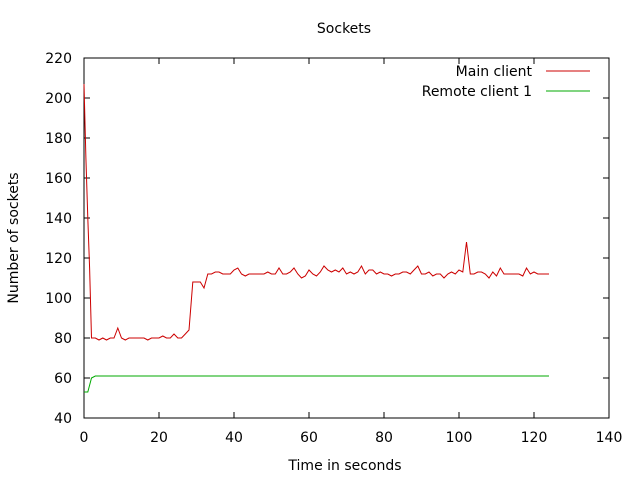 The image size is (640, 480). Describe the element at coordinates (14, 237) in the screenshot. I see `y-axis-label: Number of sockets` at that location.